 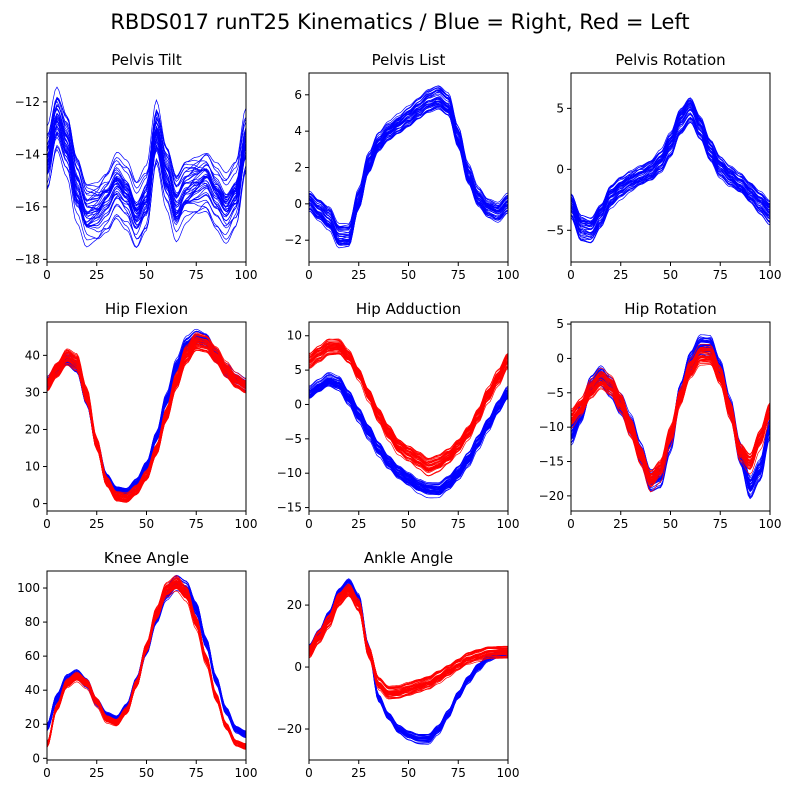 I want to click on y-tick-label: 4, so click(x=298, y=131).